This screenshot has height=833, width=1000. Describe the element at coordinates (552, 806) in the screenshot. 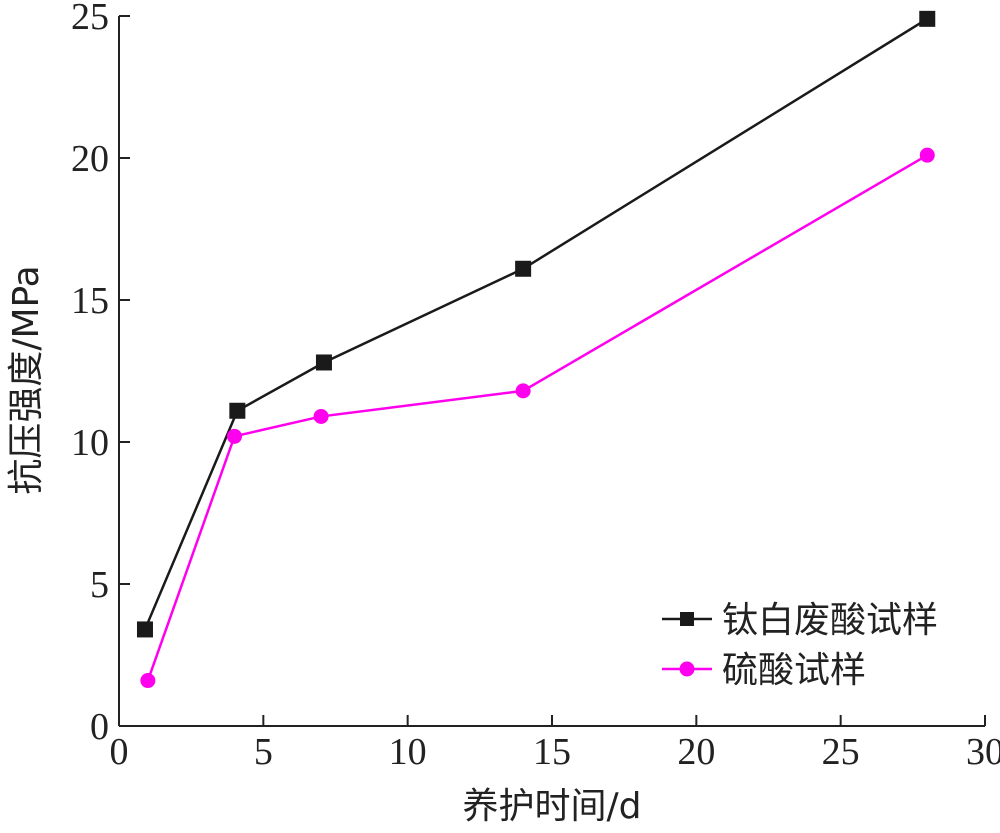

I see `x-axis-title: 养护时间/d` at that location.